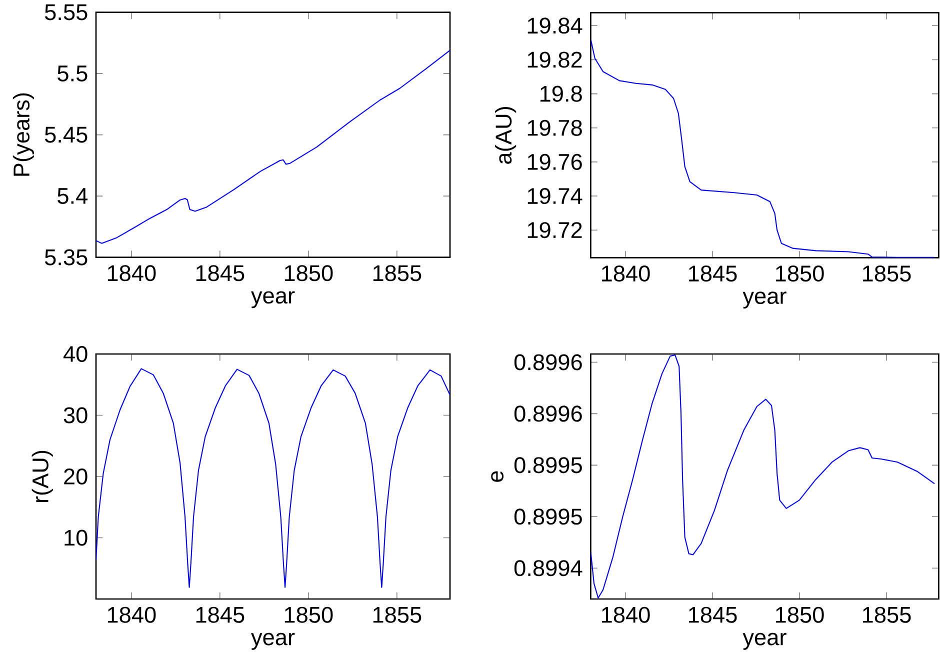 The width and height of the screenshot is (941, 664). I want to click on y-tick-label: 0.8994, so click(548, 568).